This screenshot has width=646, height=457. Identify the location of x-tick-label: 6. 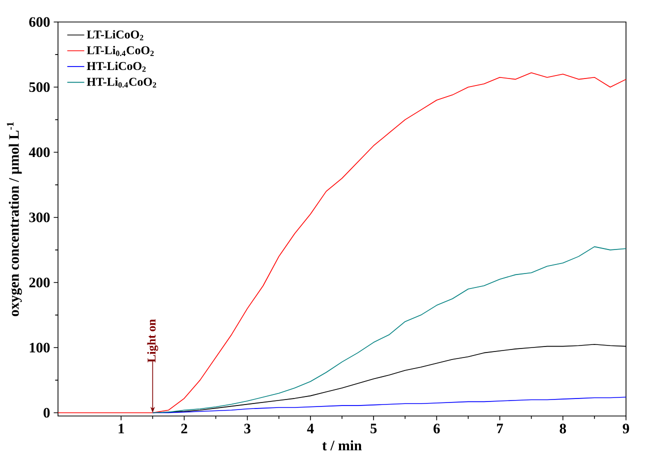
(437, 429).